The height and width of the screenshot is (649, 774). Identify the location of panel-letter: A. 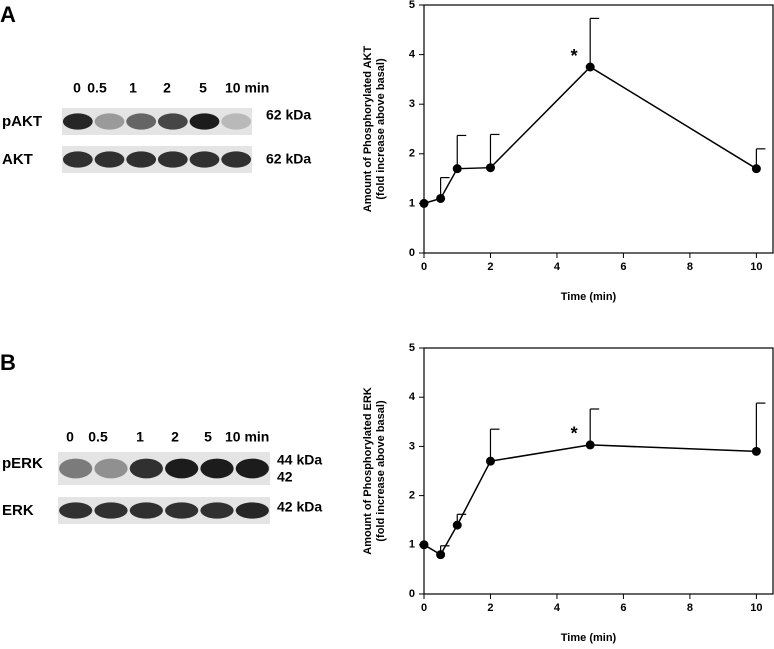
(8, 14).